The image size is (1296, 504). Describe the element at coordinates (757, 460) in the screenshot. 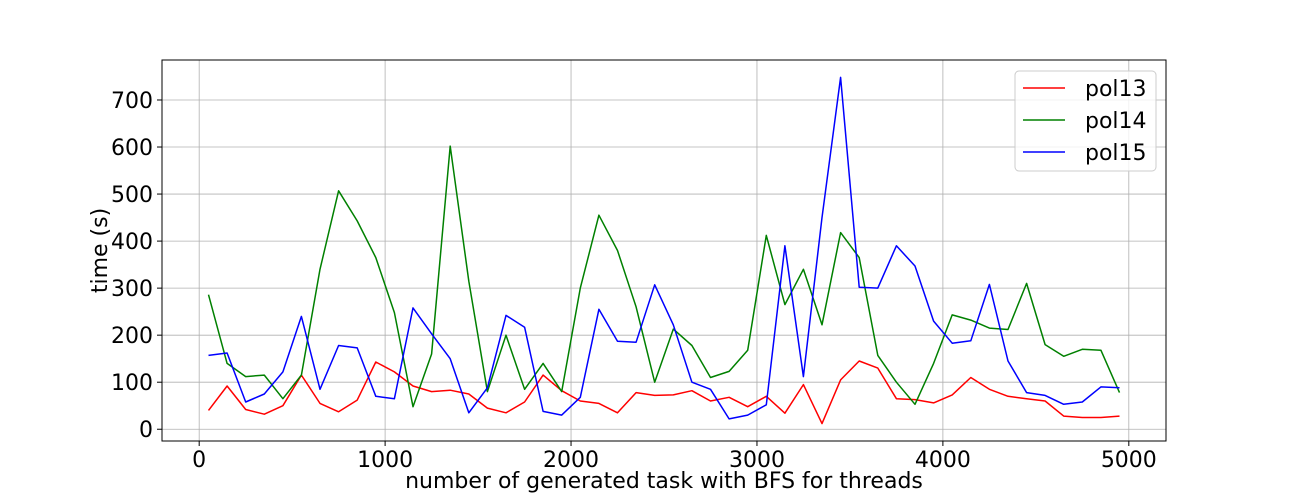

I see `x-tick-label: 3000` at that location.